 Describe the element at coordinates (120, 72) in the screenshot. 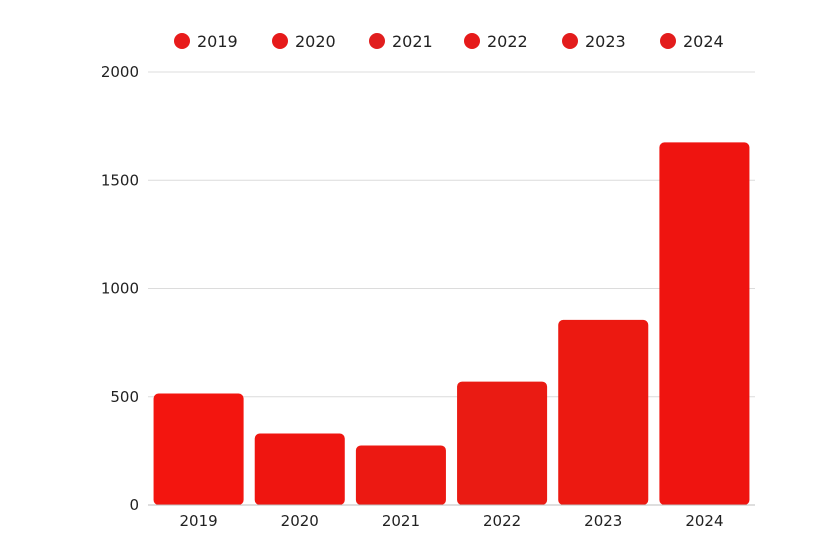

I see `y-tick-label: 2000` at that location.